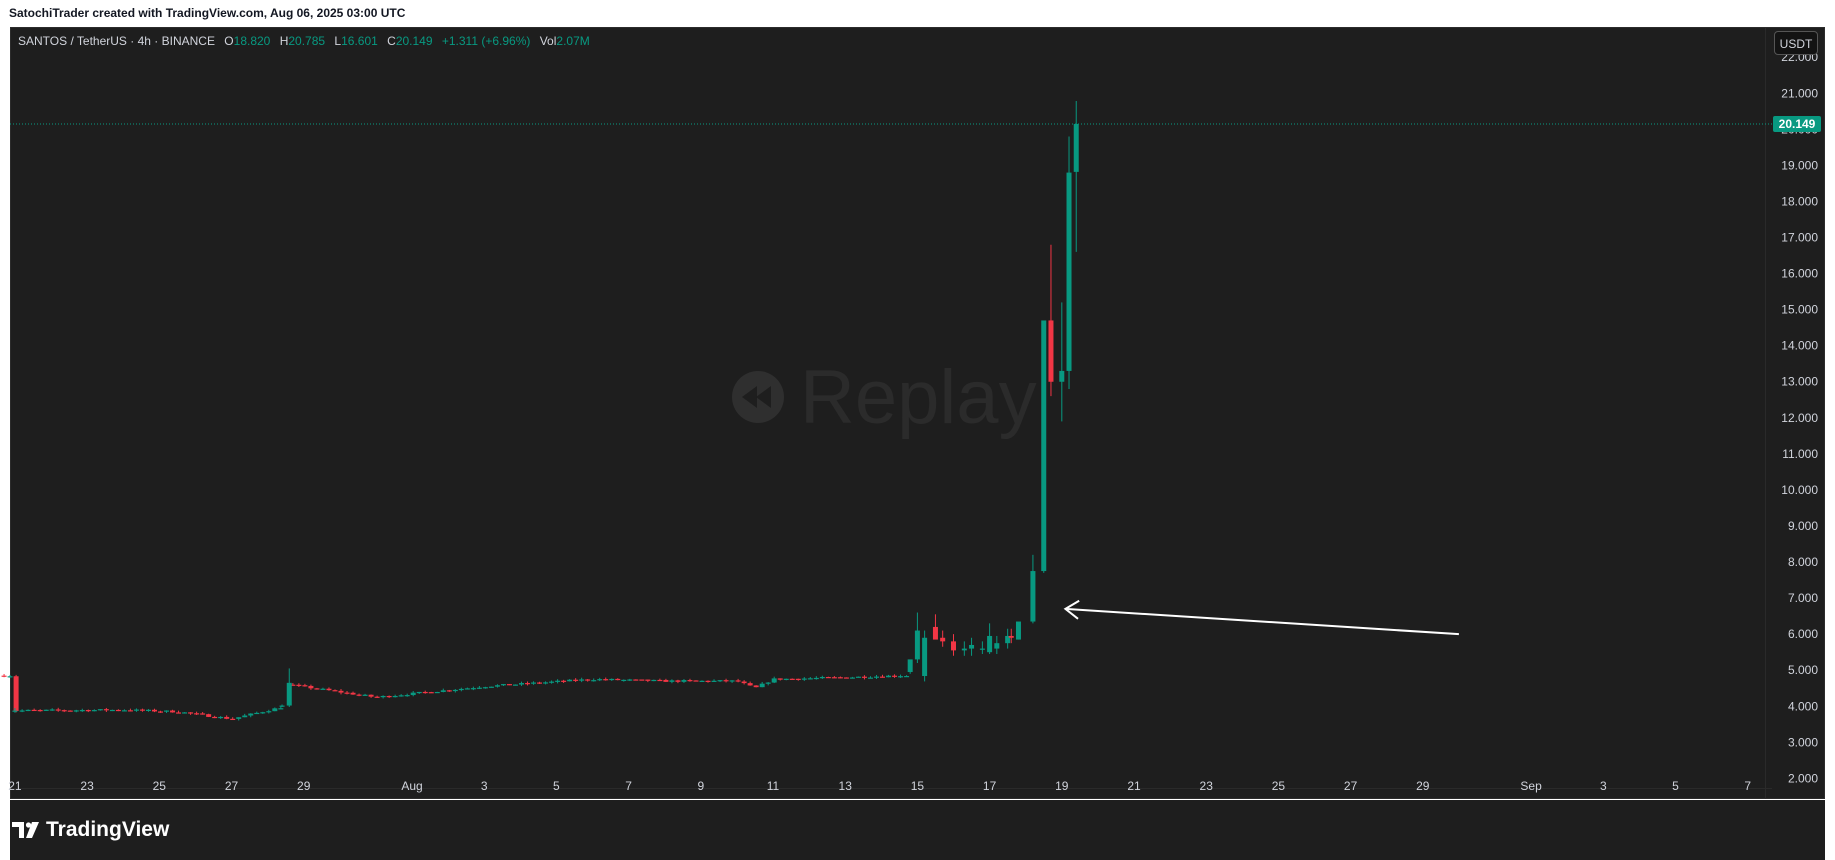 Image resolution: width=1835 pixels, height=860 pixels. Describe the element at coordinates (307, 41) in the screenshot. I see `high-value: 20.785` at that location.